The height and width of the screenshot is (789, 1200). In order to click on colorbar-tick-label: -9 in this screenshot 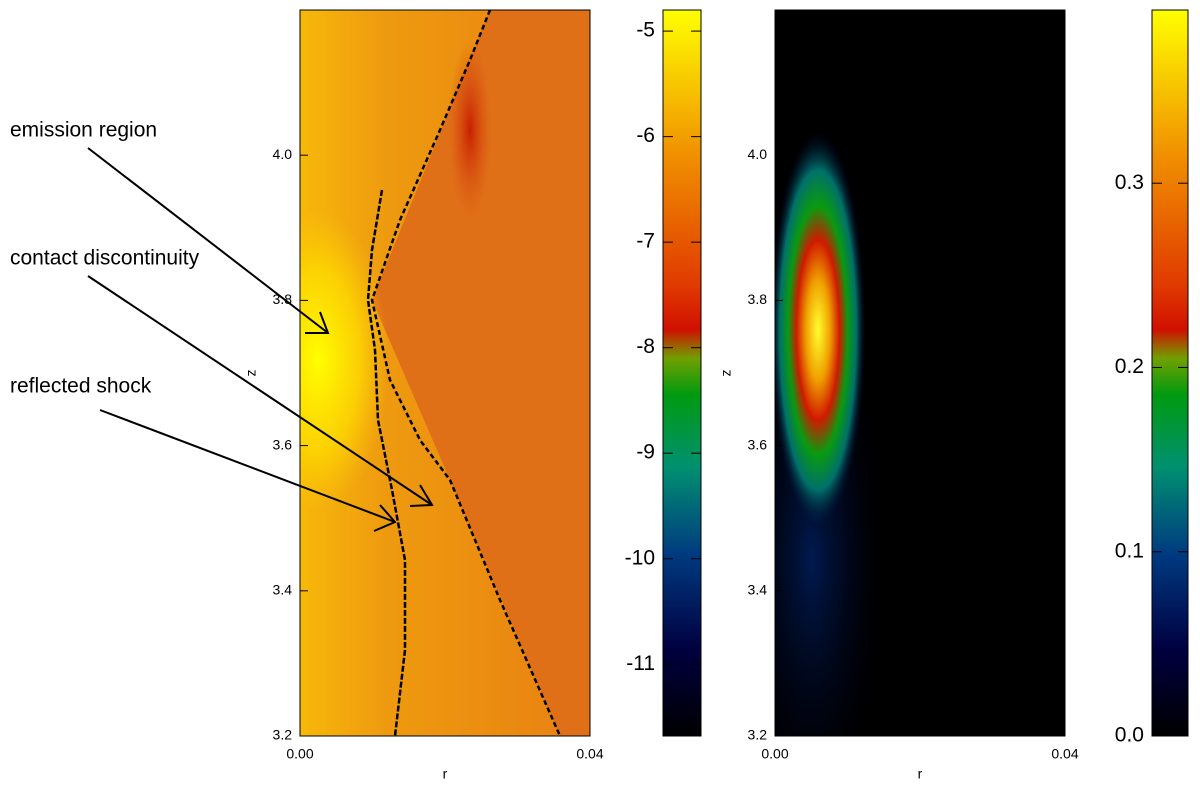, I will do `click(645, 452)`.